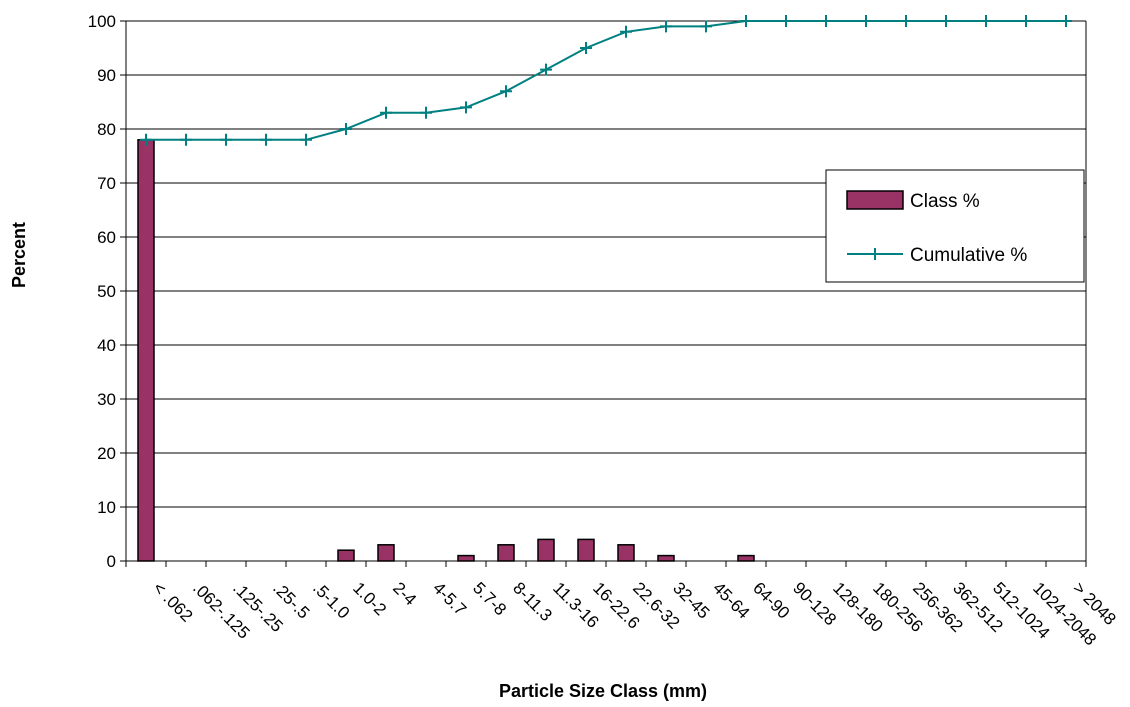 Image resolution: width=1130 pixels, height=707 pixels. Describe the element at coordinates (945, 201) in the screenshot. I see `legend-label-class: Class %` at that location.